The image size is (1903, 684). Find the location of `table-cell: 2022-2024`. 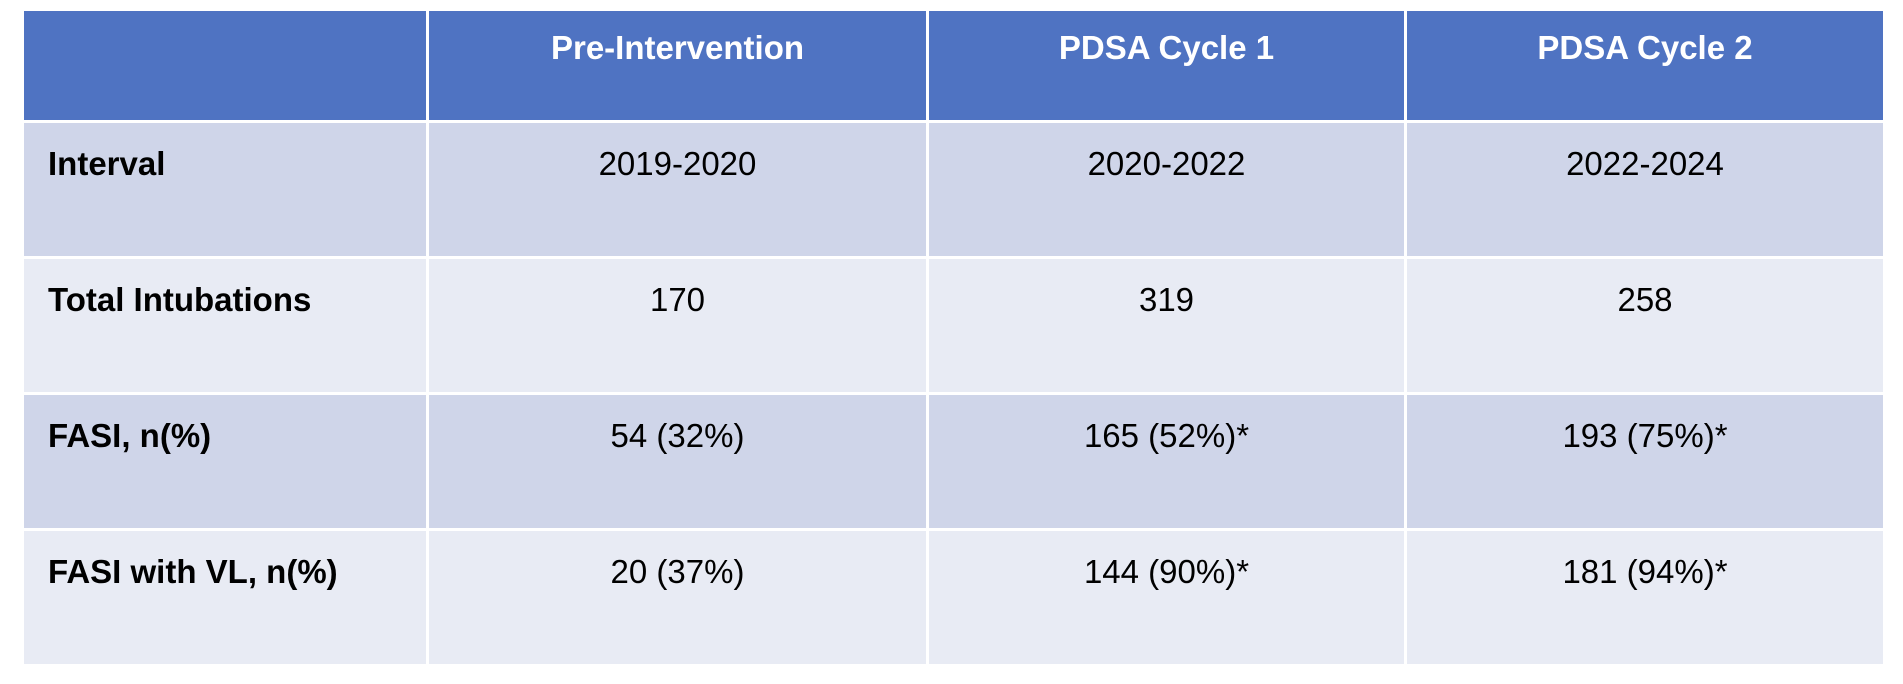

table-cell: 2022-2024 is located at coordinates (1645, 189).